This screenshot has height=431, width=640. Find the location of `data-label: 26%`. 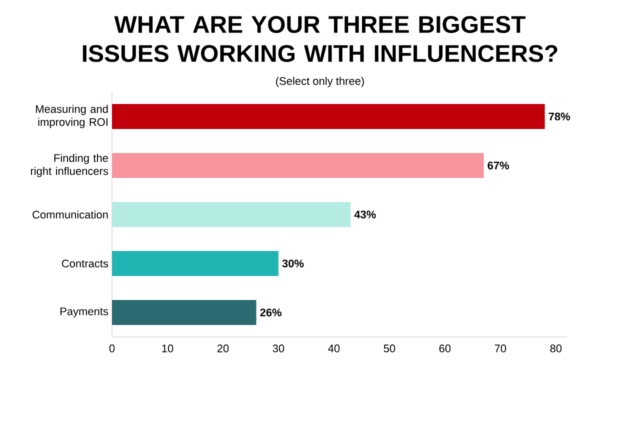

data-label: 26% is located at coordinates (271, 312).